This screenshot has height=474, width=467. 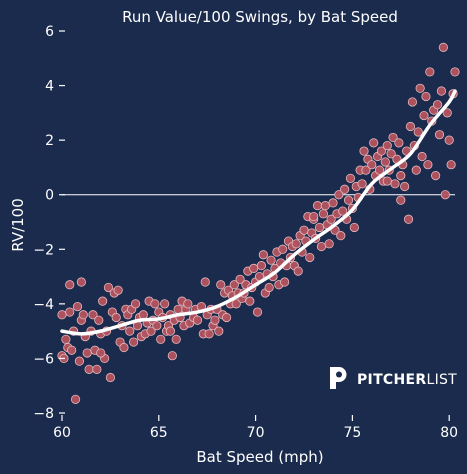 What do you see at coordinates (62, 433) in the screenshot?
I see `x-tick-label: 60` at bounding box center [62, 433].